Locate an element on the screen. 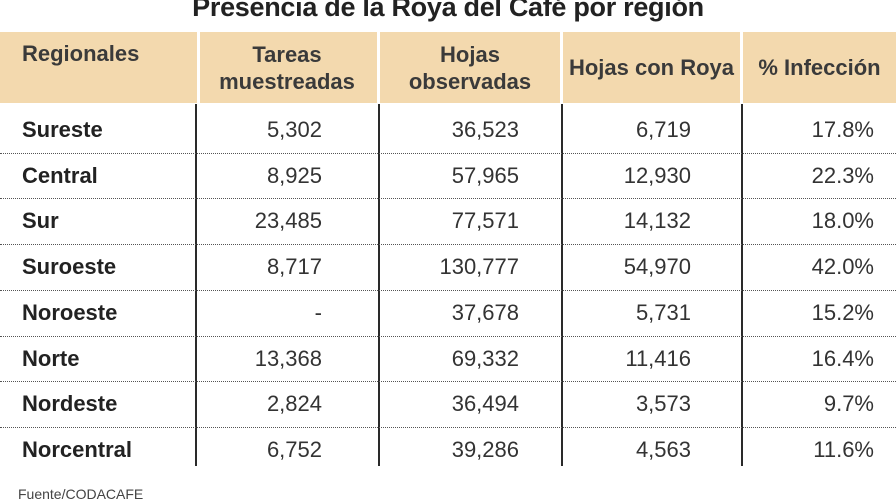  cell-value: - is located at coordinates (318, 312).